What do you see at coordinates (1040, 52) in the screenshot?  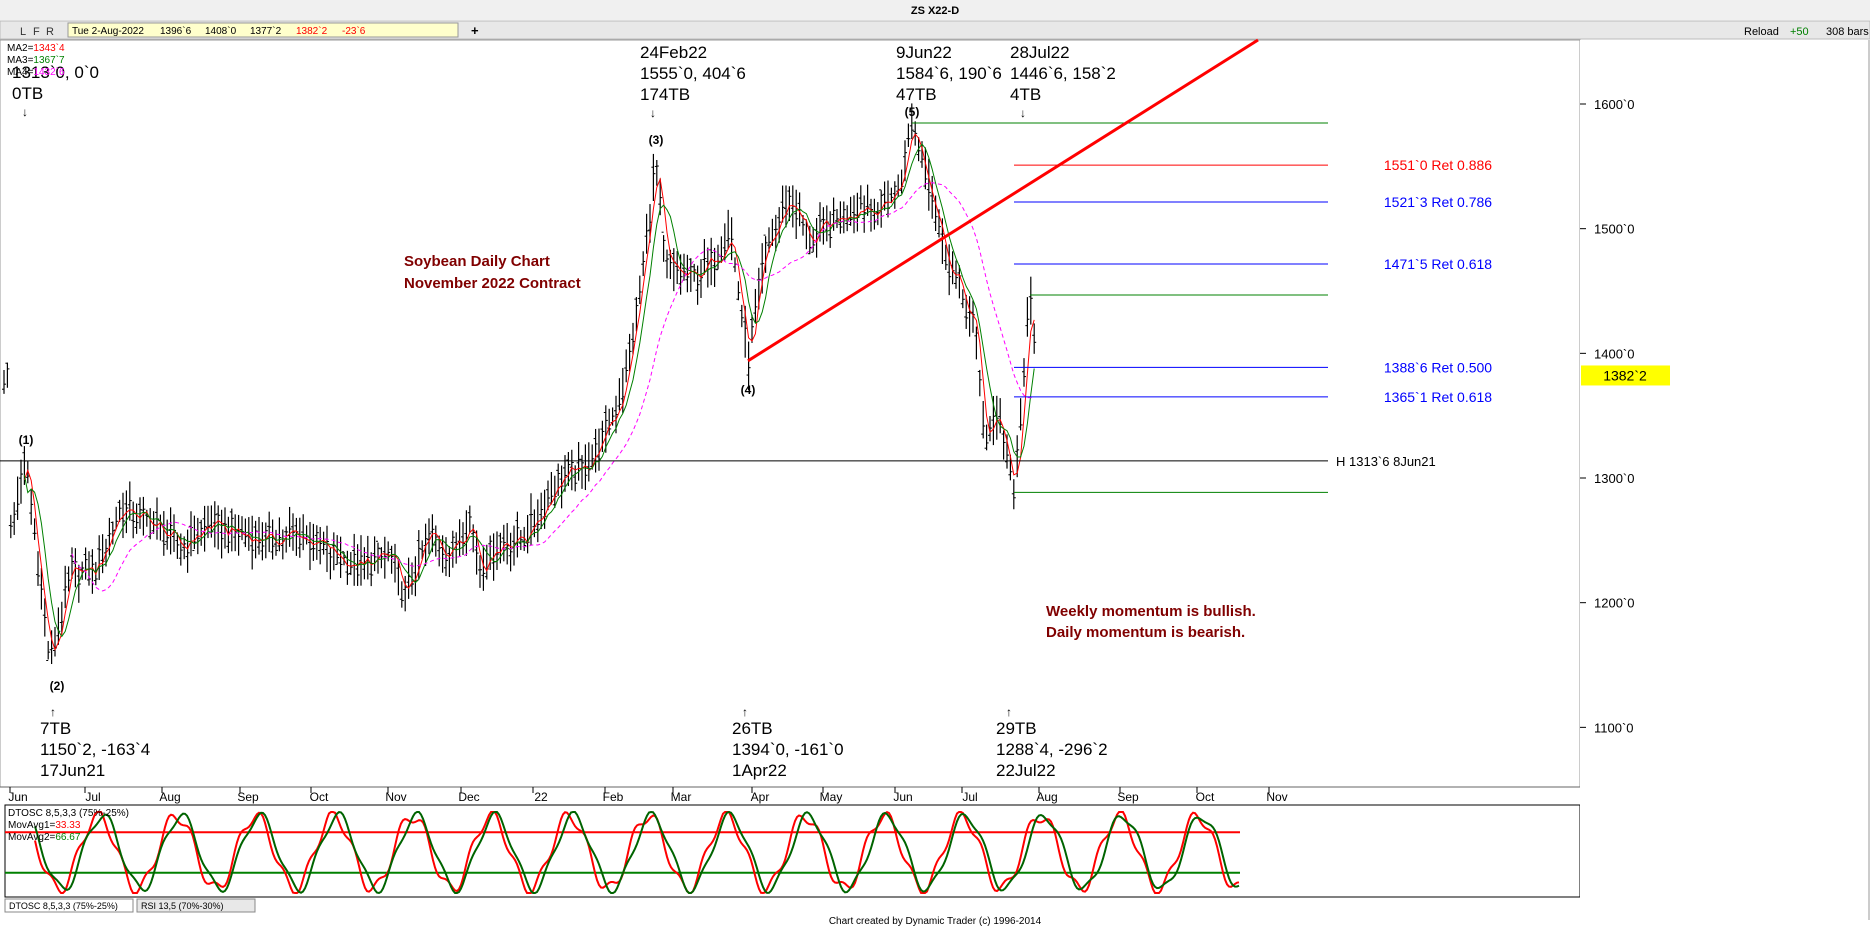 I see `pivot-label-line: 28Jul22` at bounding box center [1040, 52].